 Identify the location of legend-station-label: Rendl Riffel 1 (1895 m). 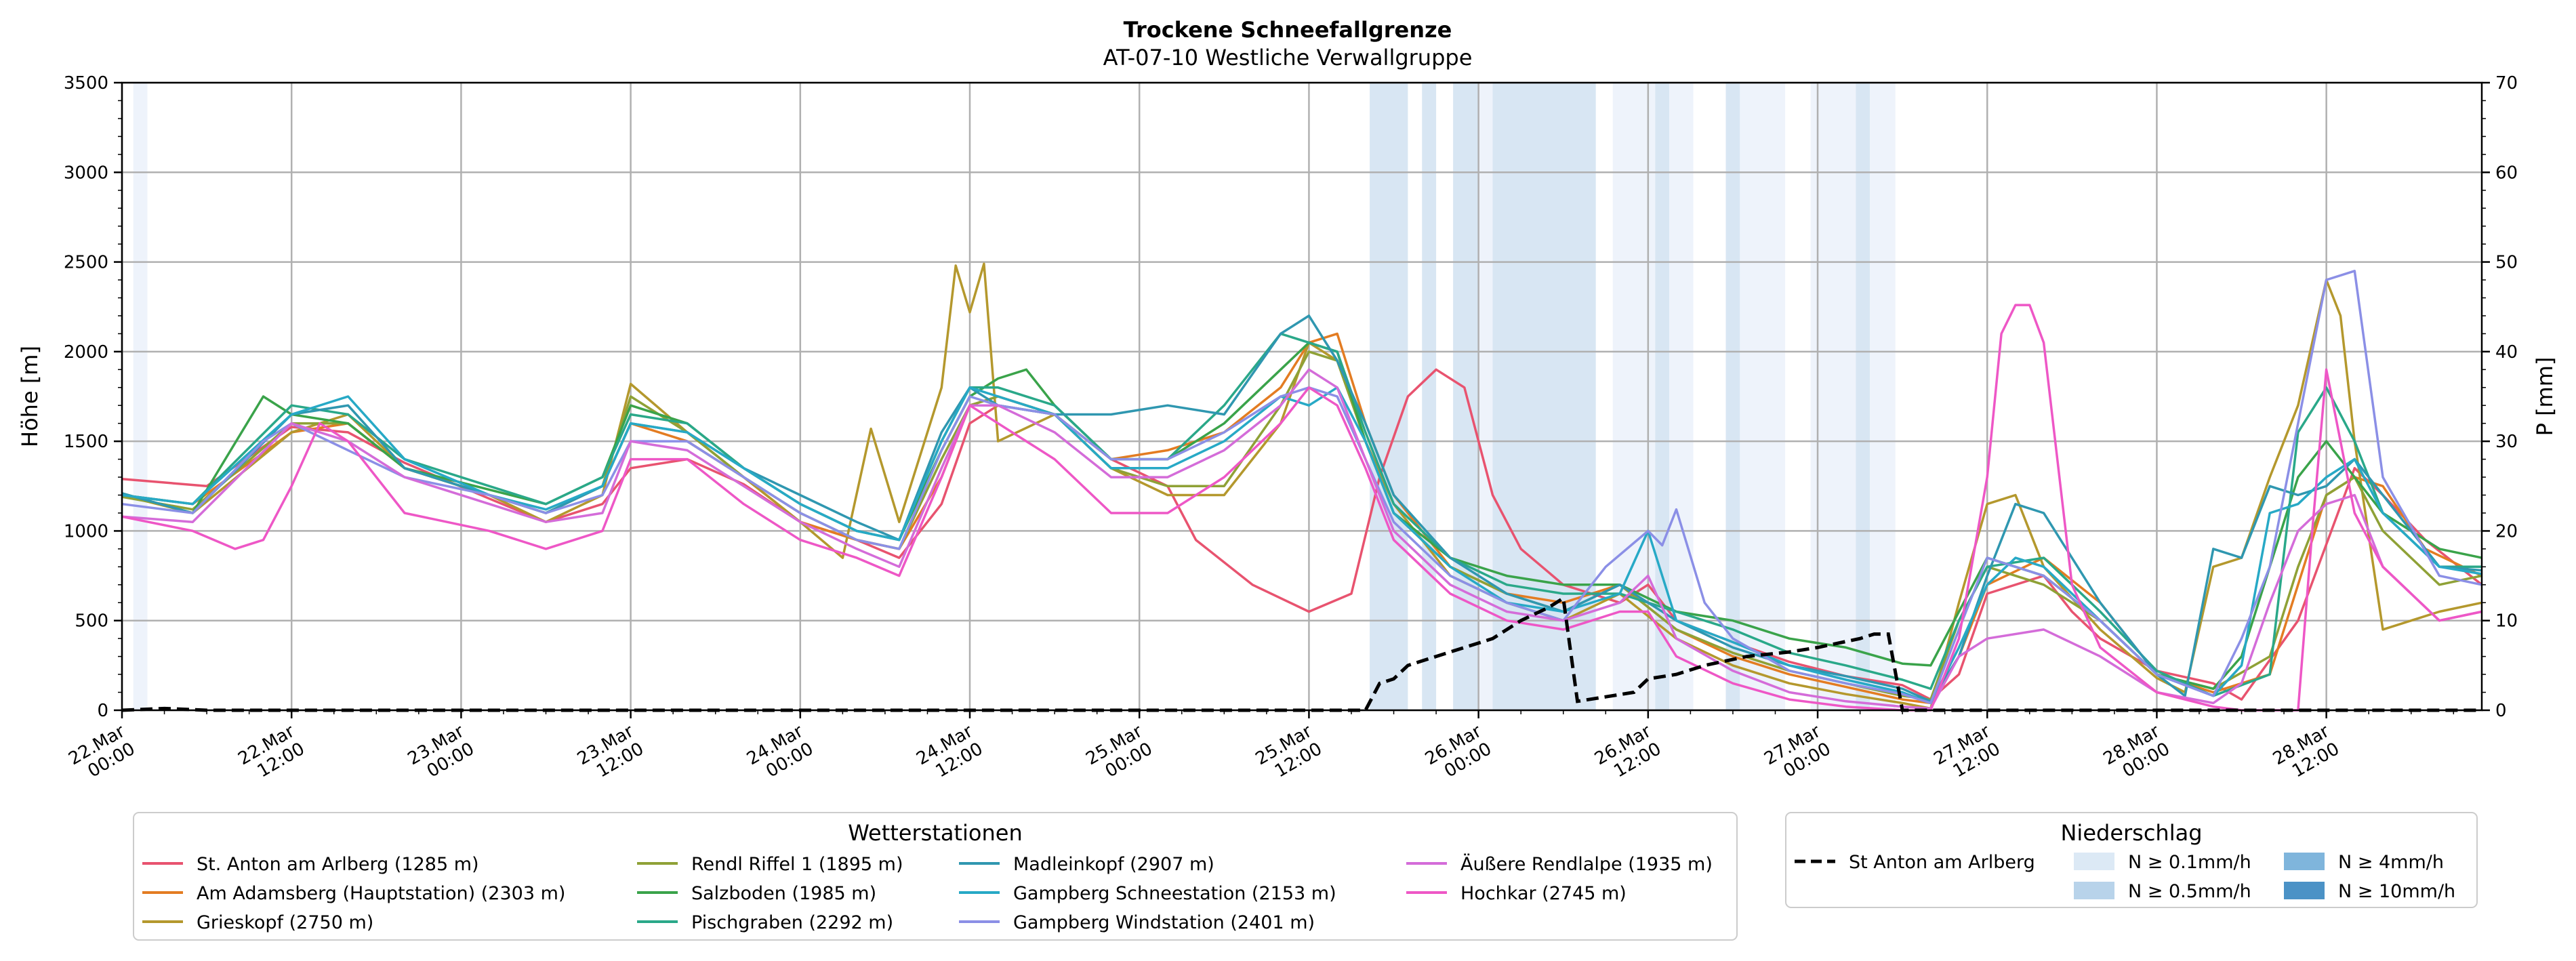
(797, 864).